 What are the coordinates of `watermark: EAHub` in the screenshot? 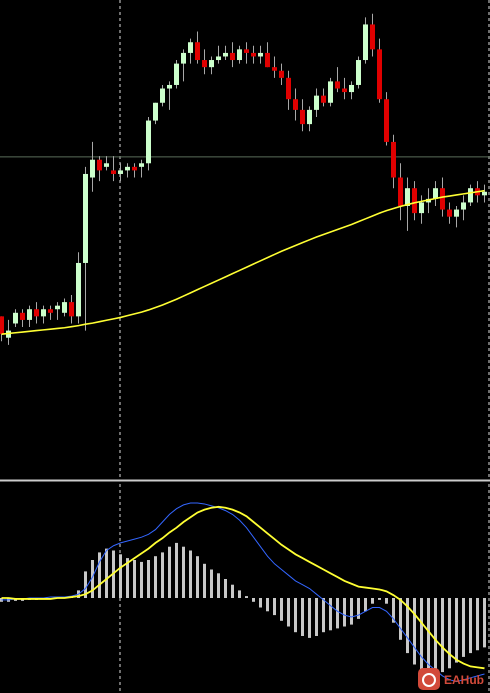 It's located at (451, 679).